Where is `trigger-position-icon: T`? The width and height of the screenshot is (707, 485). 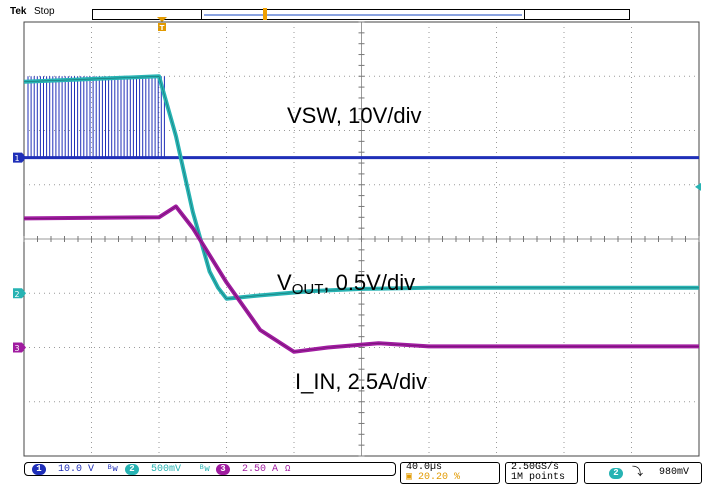
trigger-position-icon: T is located at coordinates (162, 24).